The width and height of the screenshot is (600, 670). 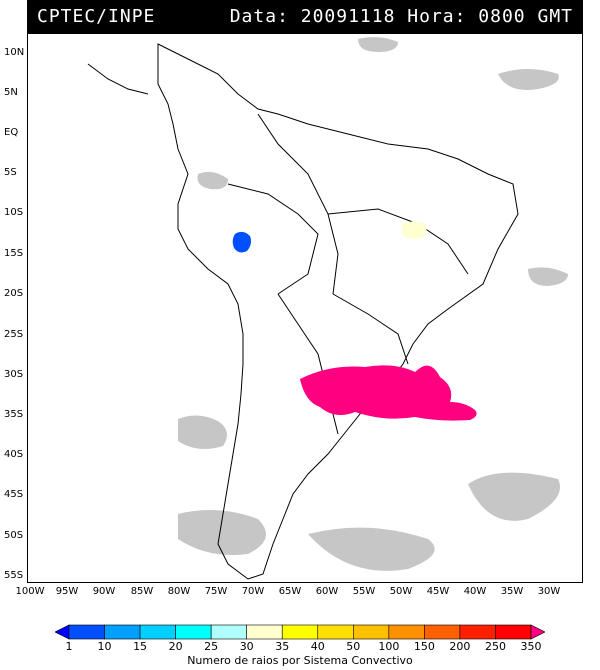 I want to click on lon-label: 45W, so click(x=438, y=591).